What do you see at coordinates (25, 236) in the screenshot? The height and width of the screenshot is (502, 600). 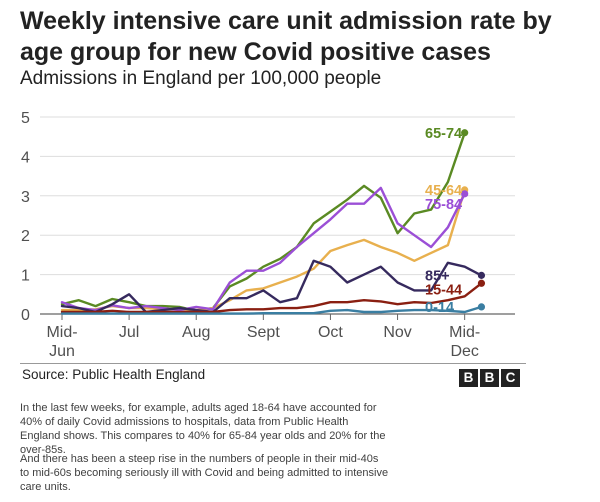 I see `y-tick-label: 2` at bounding box center [25, 236].